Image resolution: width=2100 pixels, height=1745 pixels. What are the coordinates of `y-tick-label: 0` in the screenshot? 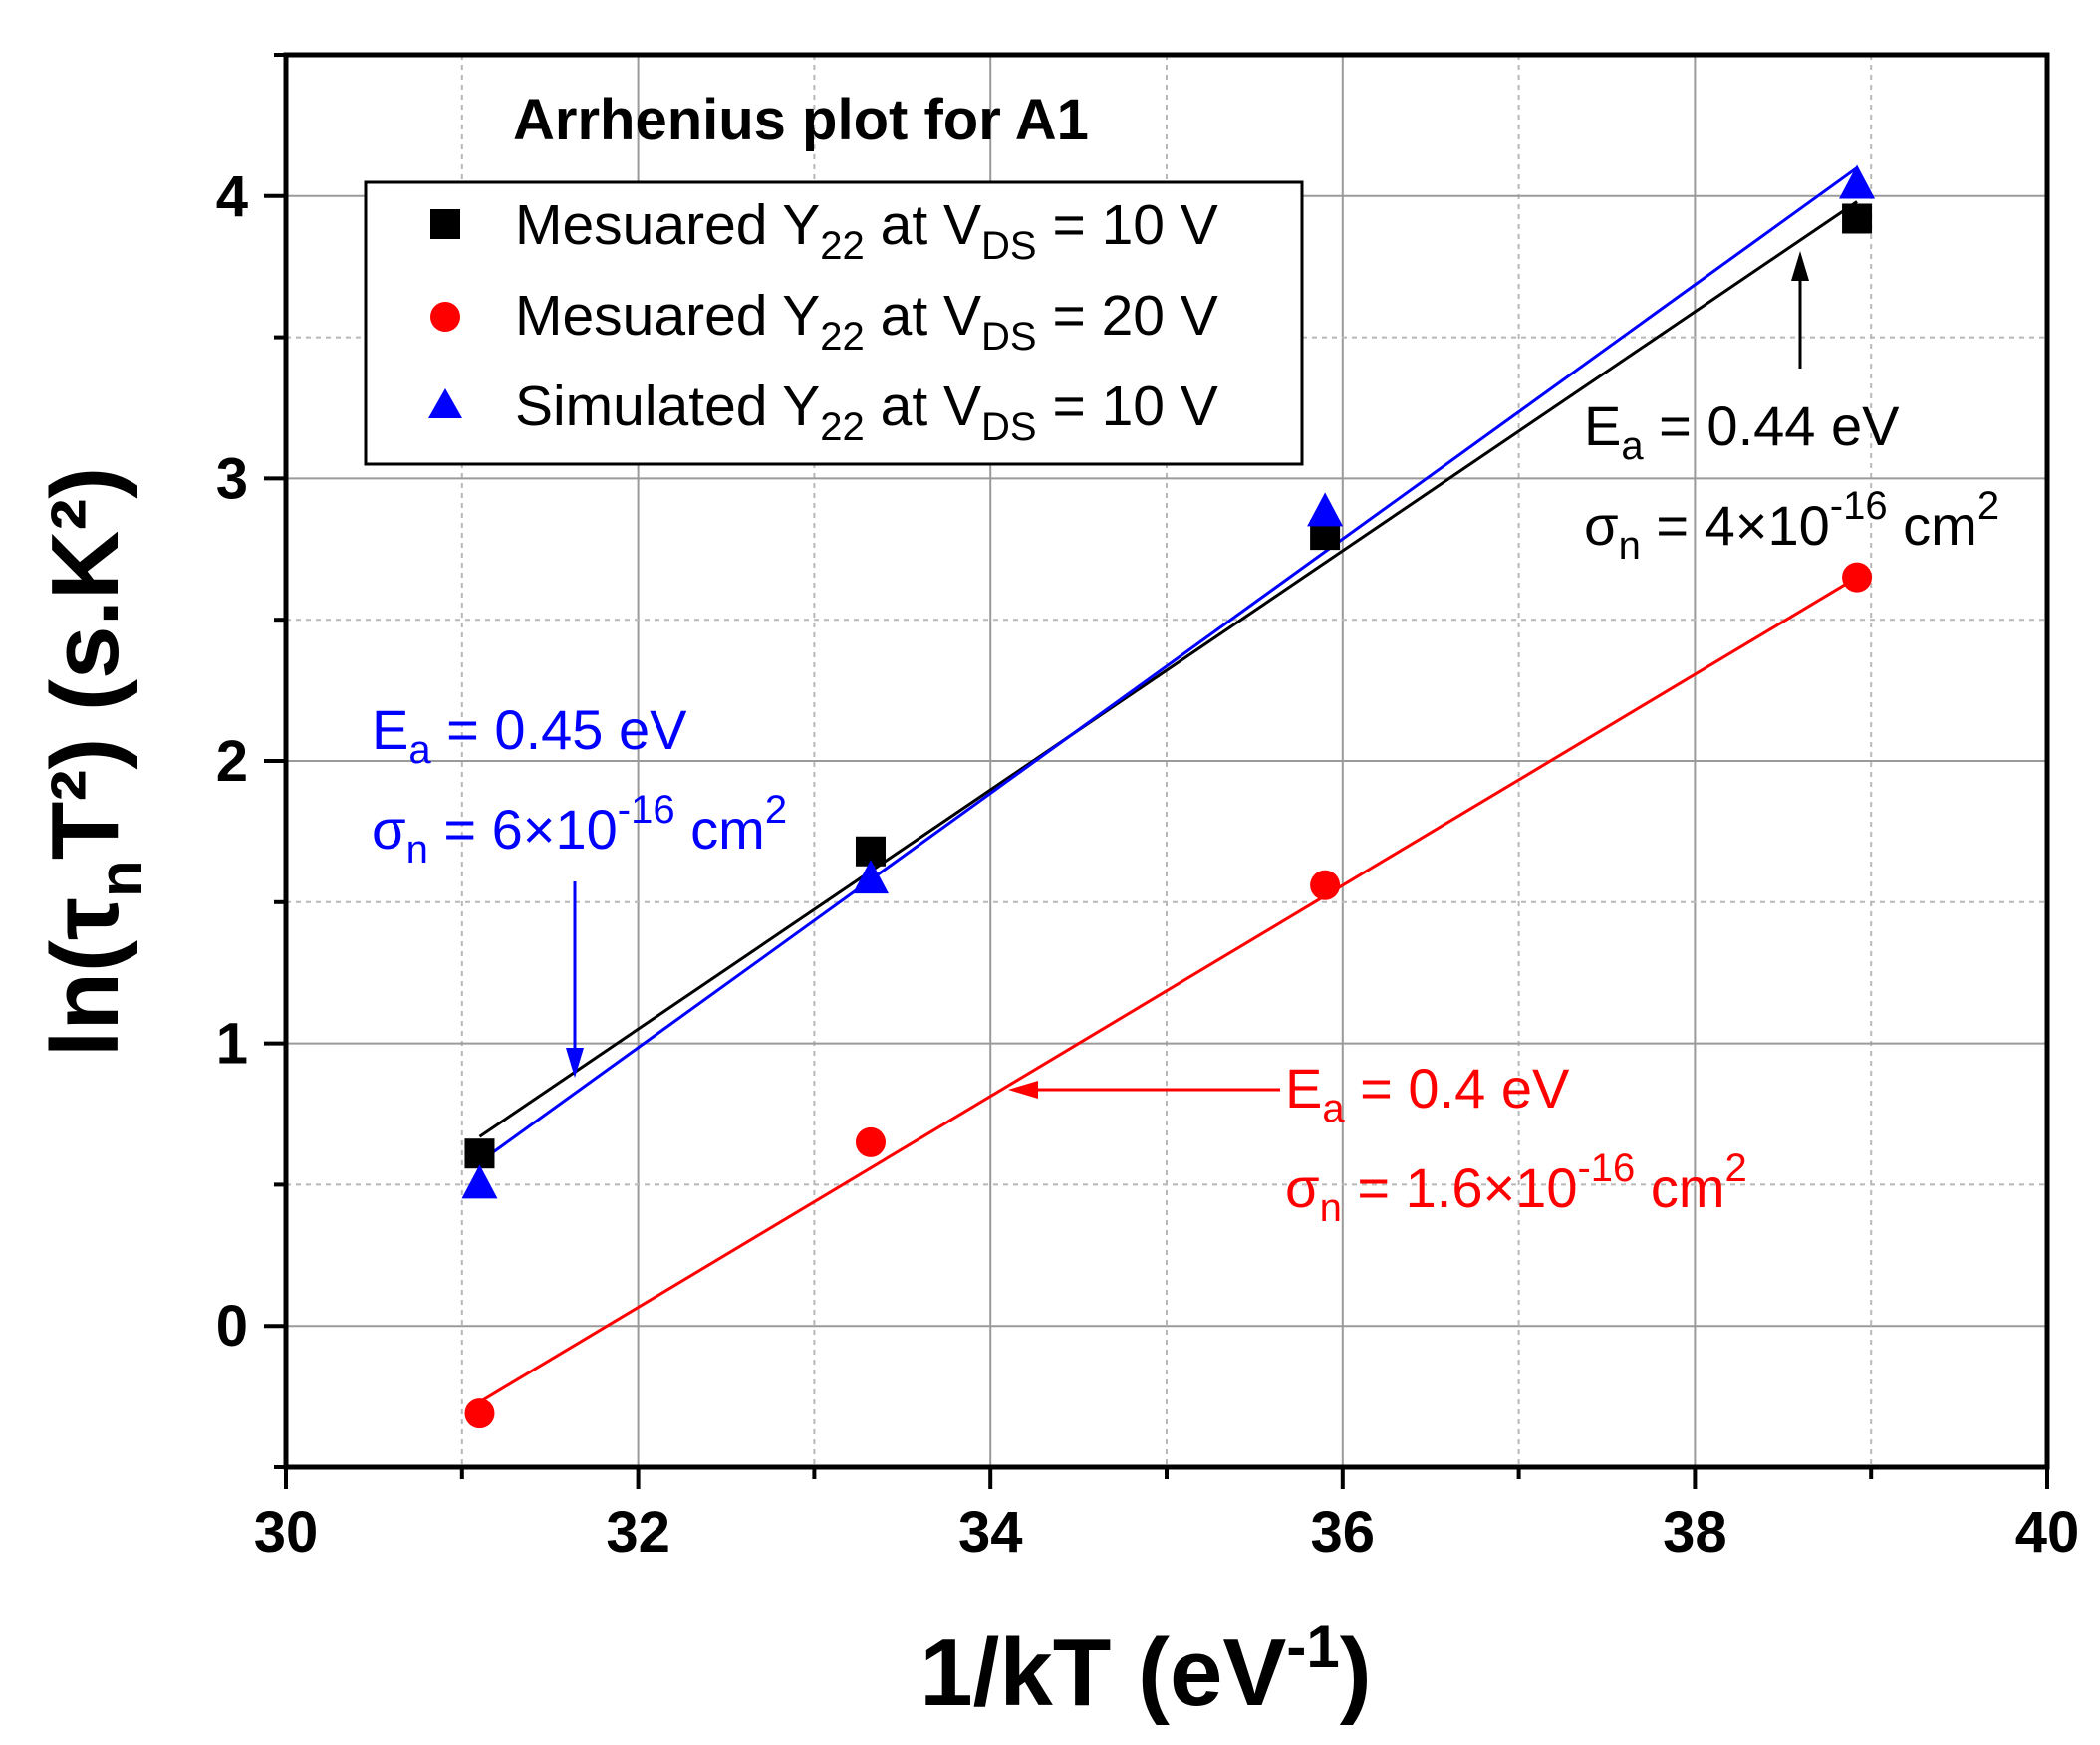 It's located at (232, 1326).